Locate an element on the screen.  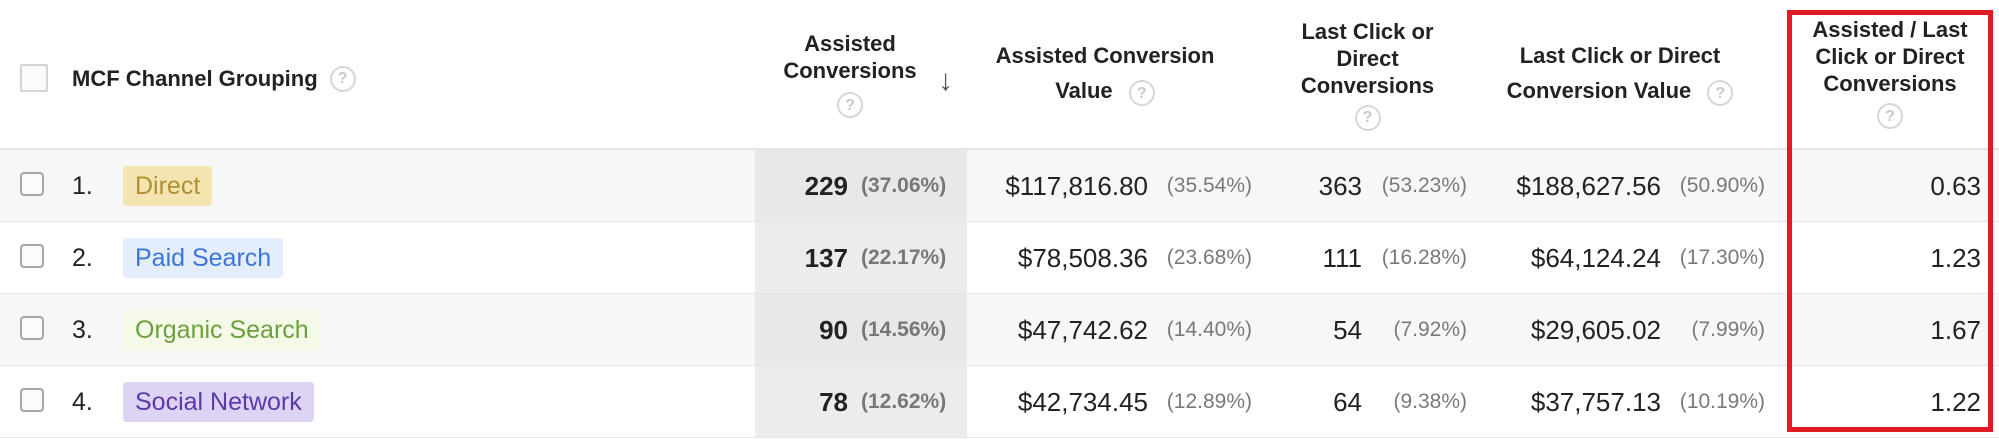
assisted-conversions-value: 137 is located at coordinates (826, 258).